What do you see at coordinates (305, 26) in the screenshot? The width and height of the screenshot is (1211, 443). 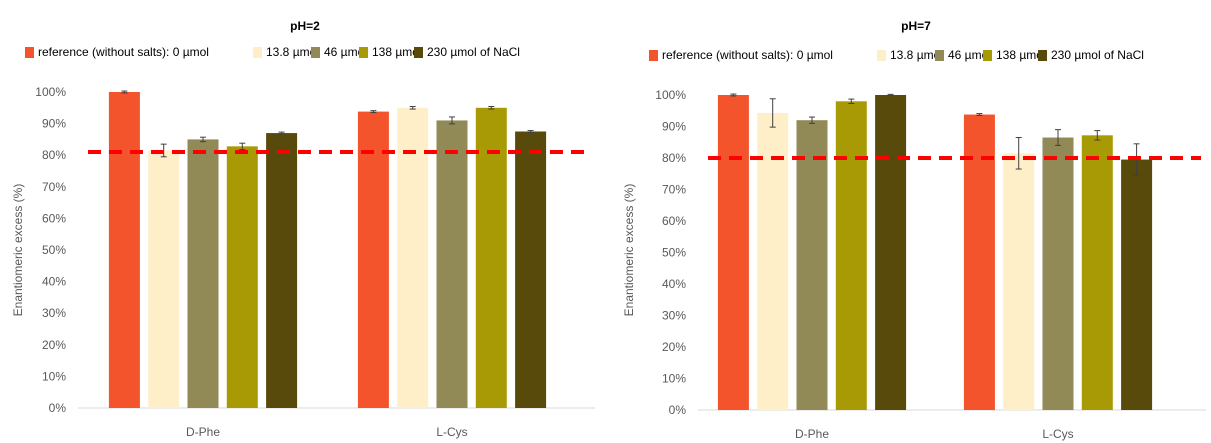 I see `chart-title: pH=2` at bounding box center [305, 26].